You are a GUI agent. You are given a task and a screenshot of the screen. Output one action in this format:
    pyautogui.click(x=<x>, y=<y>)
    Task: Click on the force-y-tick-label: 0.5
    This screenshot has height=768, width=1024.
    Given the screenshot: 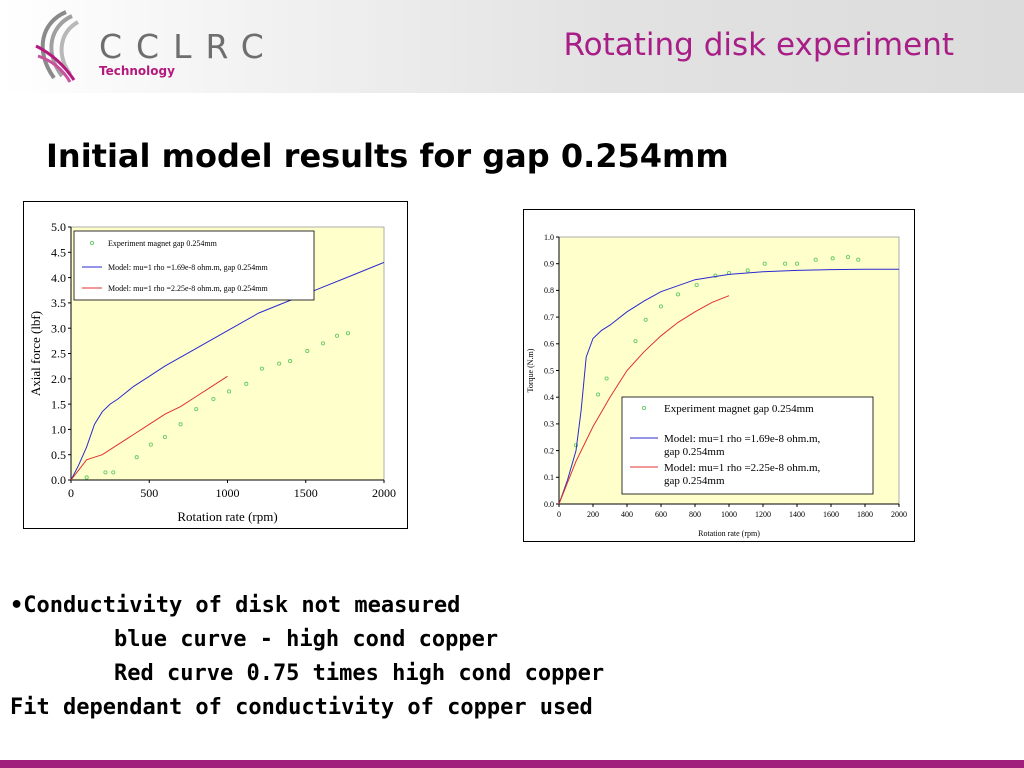 What is the action you would take?
    pyautogui.click(x=58, y=455)
    